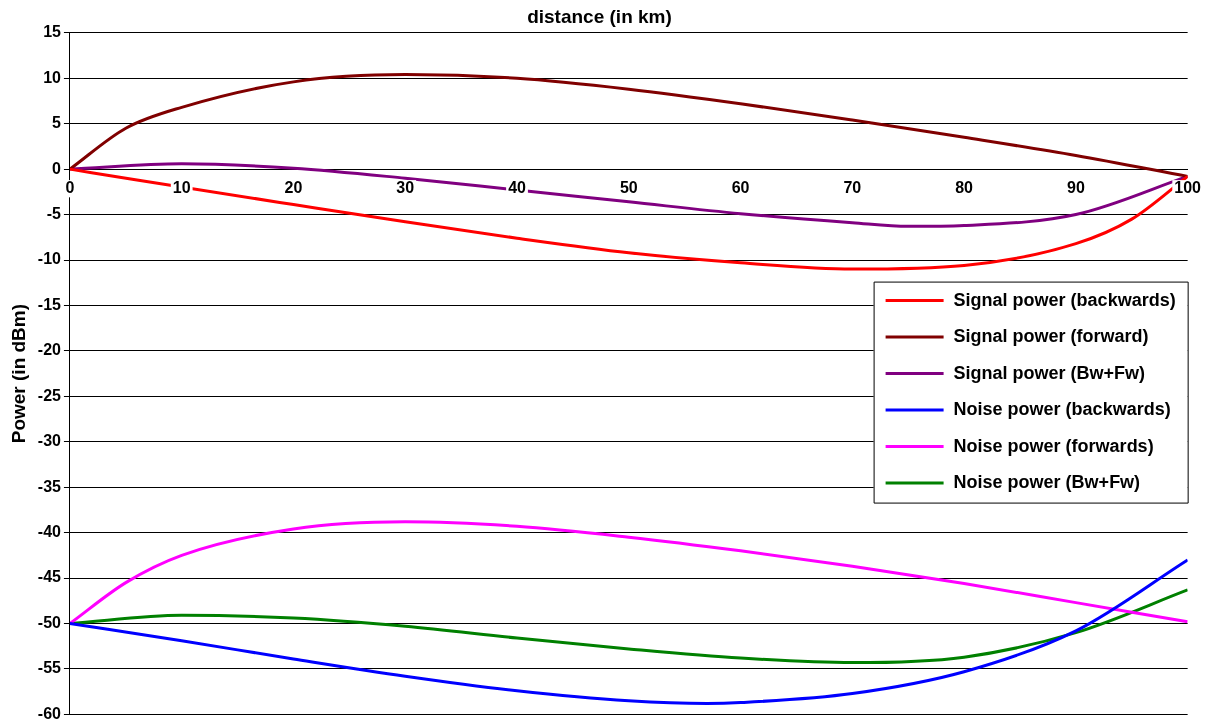 This screenshot has width=1205, height=727. I want to click on legend-label: Noise power (backwards), so click(1062, 409).